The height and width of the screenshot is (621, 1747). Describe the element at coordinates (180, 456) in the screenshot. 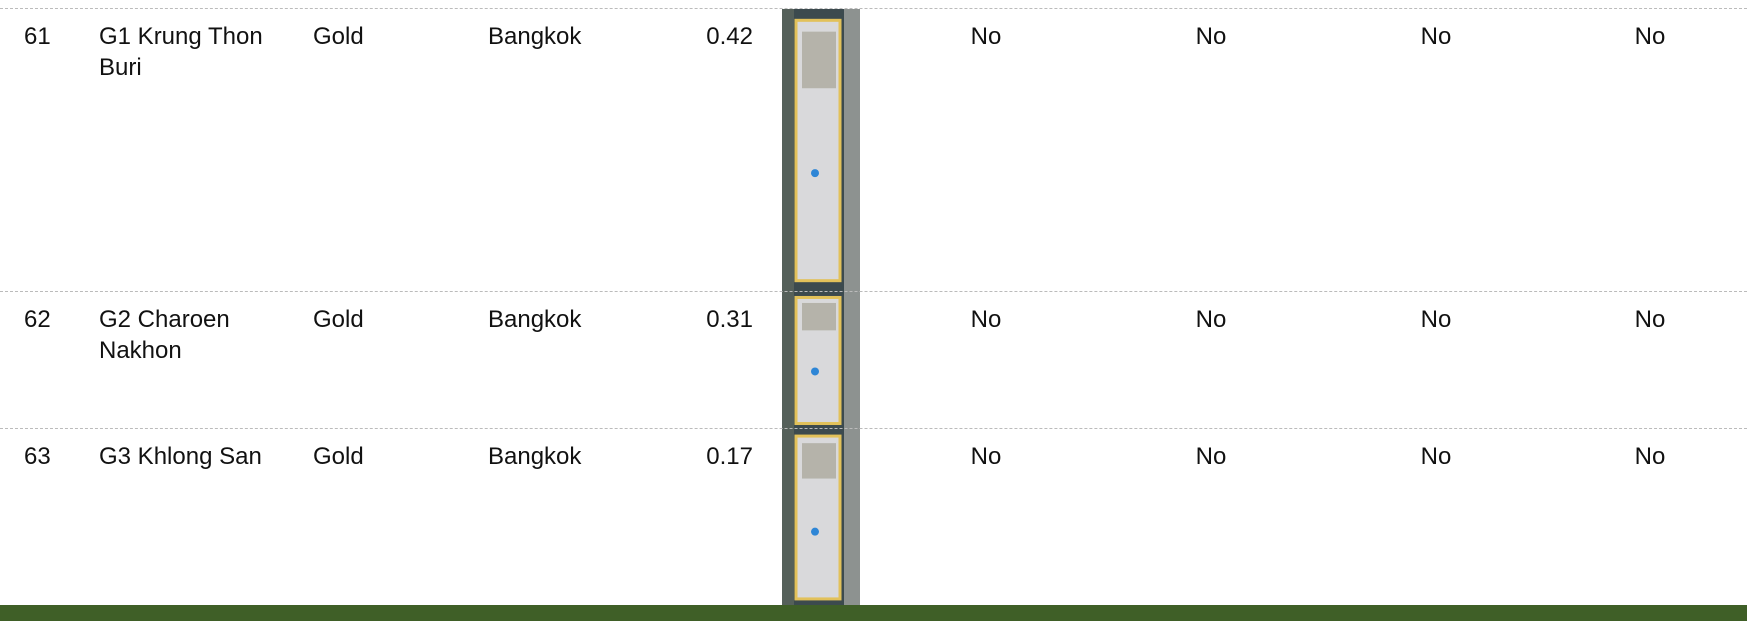

I see `station-name: G3 Khlong San` at that location.